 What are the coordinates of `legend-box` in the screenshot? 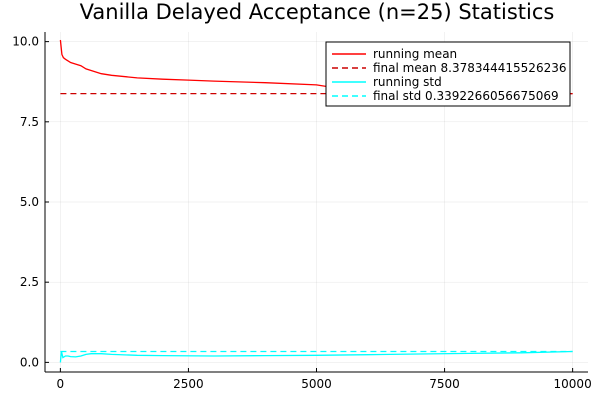 It's located at (448, 74).